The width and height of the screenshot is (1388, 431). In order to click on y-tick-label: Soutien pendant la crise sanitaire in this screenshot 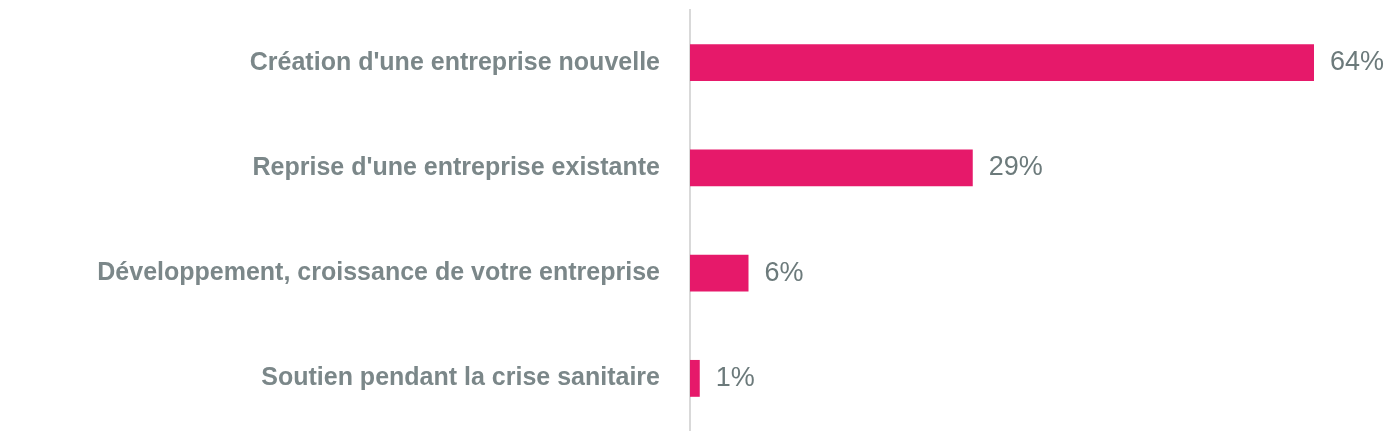, I will do `click(461, 376)`.